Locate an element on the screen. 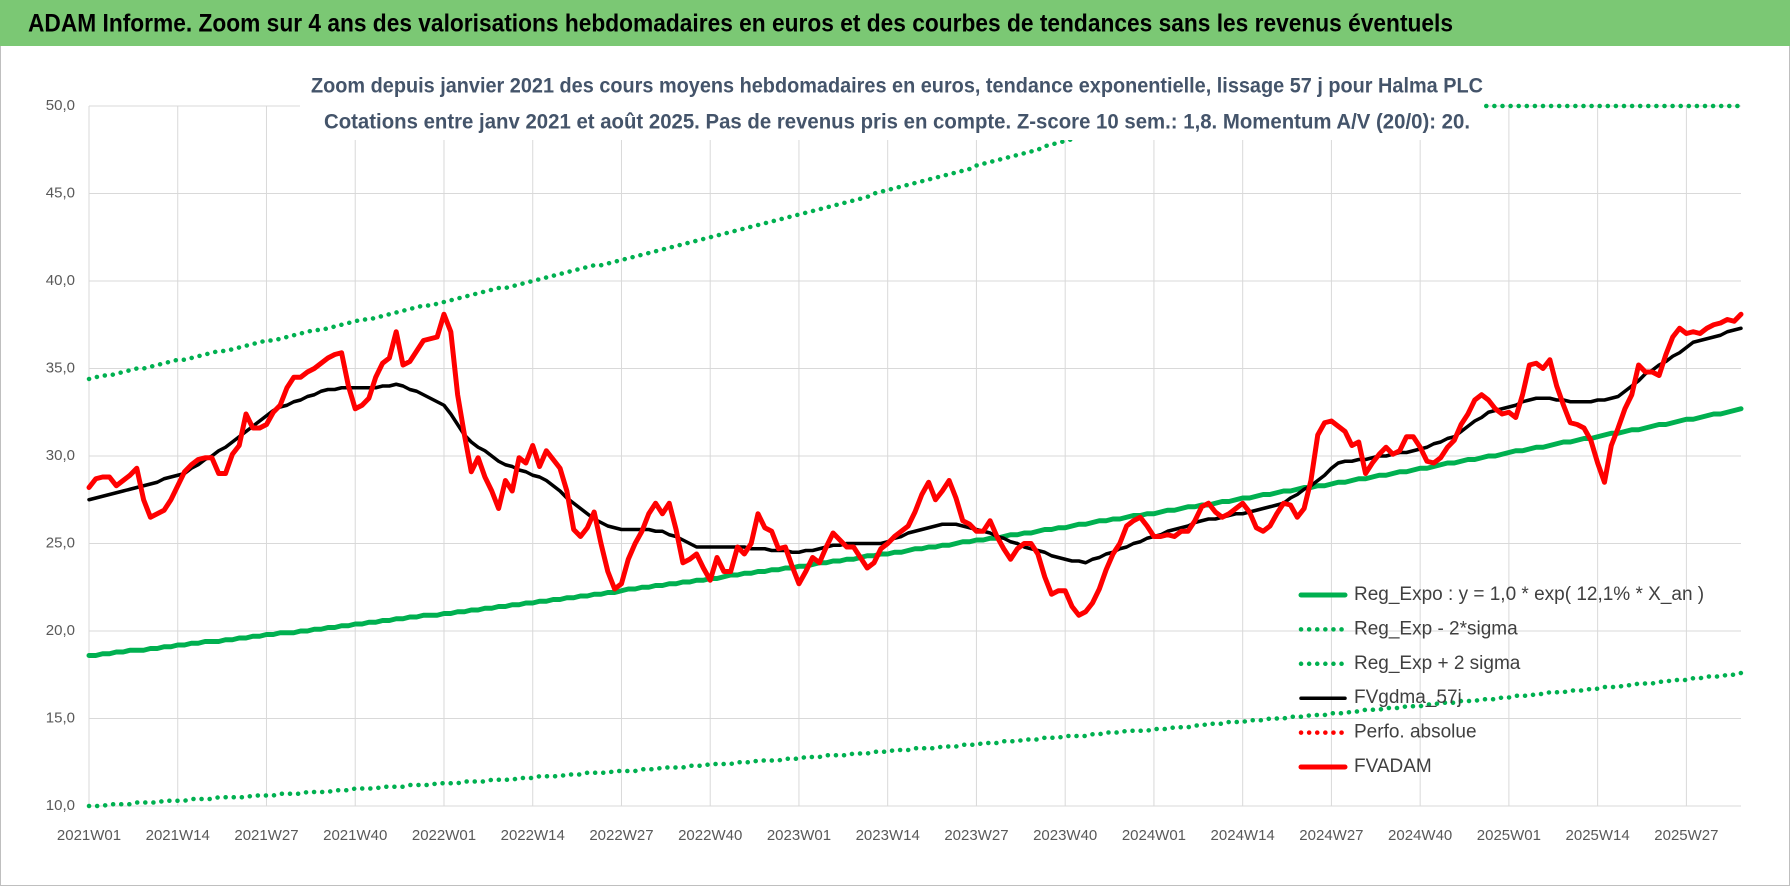 The width and height of the screenshot is (1790, 887). subtitle-box is located at coordinates (892, 101).